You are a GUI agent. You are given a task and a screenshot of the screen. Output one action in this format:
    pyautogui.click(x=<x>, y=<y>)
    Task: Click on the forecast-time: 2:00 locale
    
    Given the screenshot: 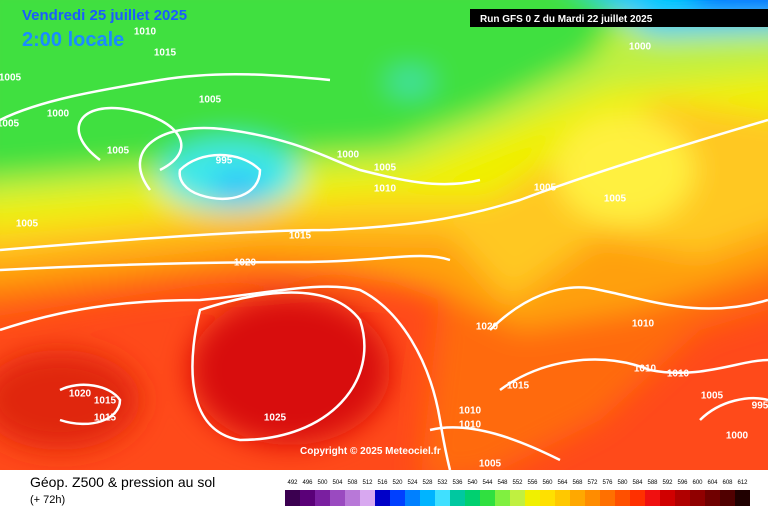 What is the action you would take?
    pyautogui.click(x=73, y=40)
    